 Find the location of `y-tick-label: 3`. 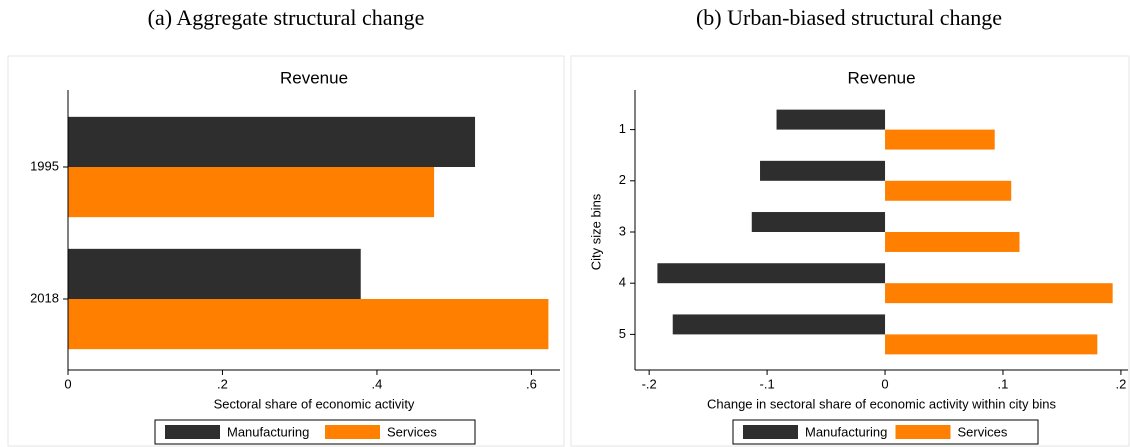

y-tick-label: 3 is located at coordinates (622, 230).